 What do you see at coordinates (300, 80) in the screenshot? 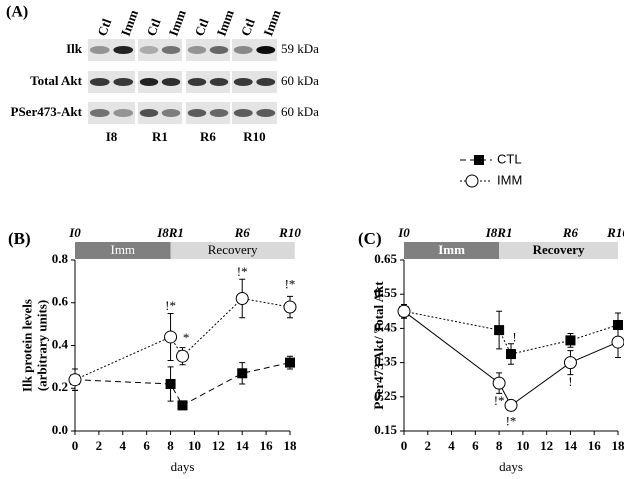
I see `size-label: 60 kDa` at bounding box center [300, 80].